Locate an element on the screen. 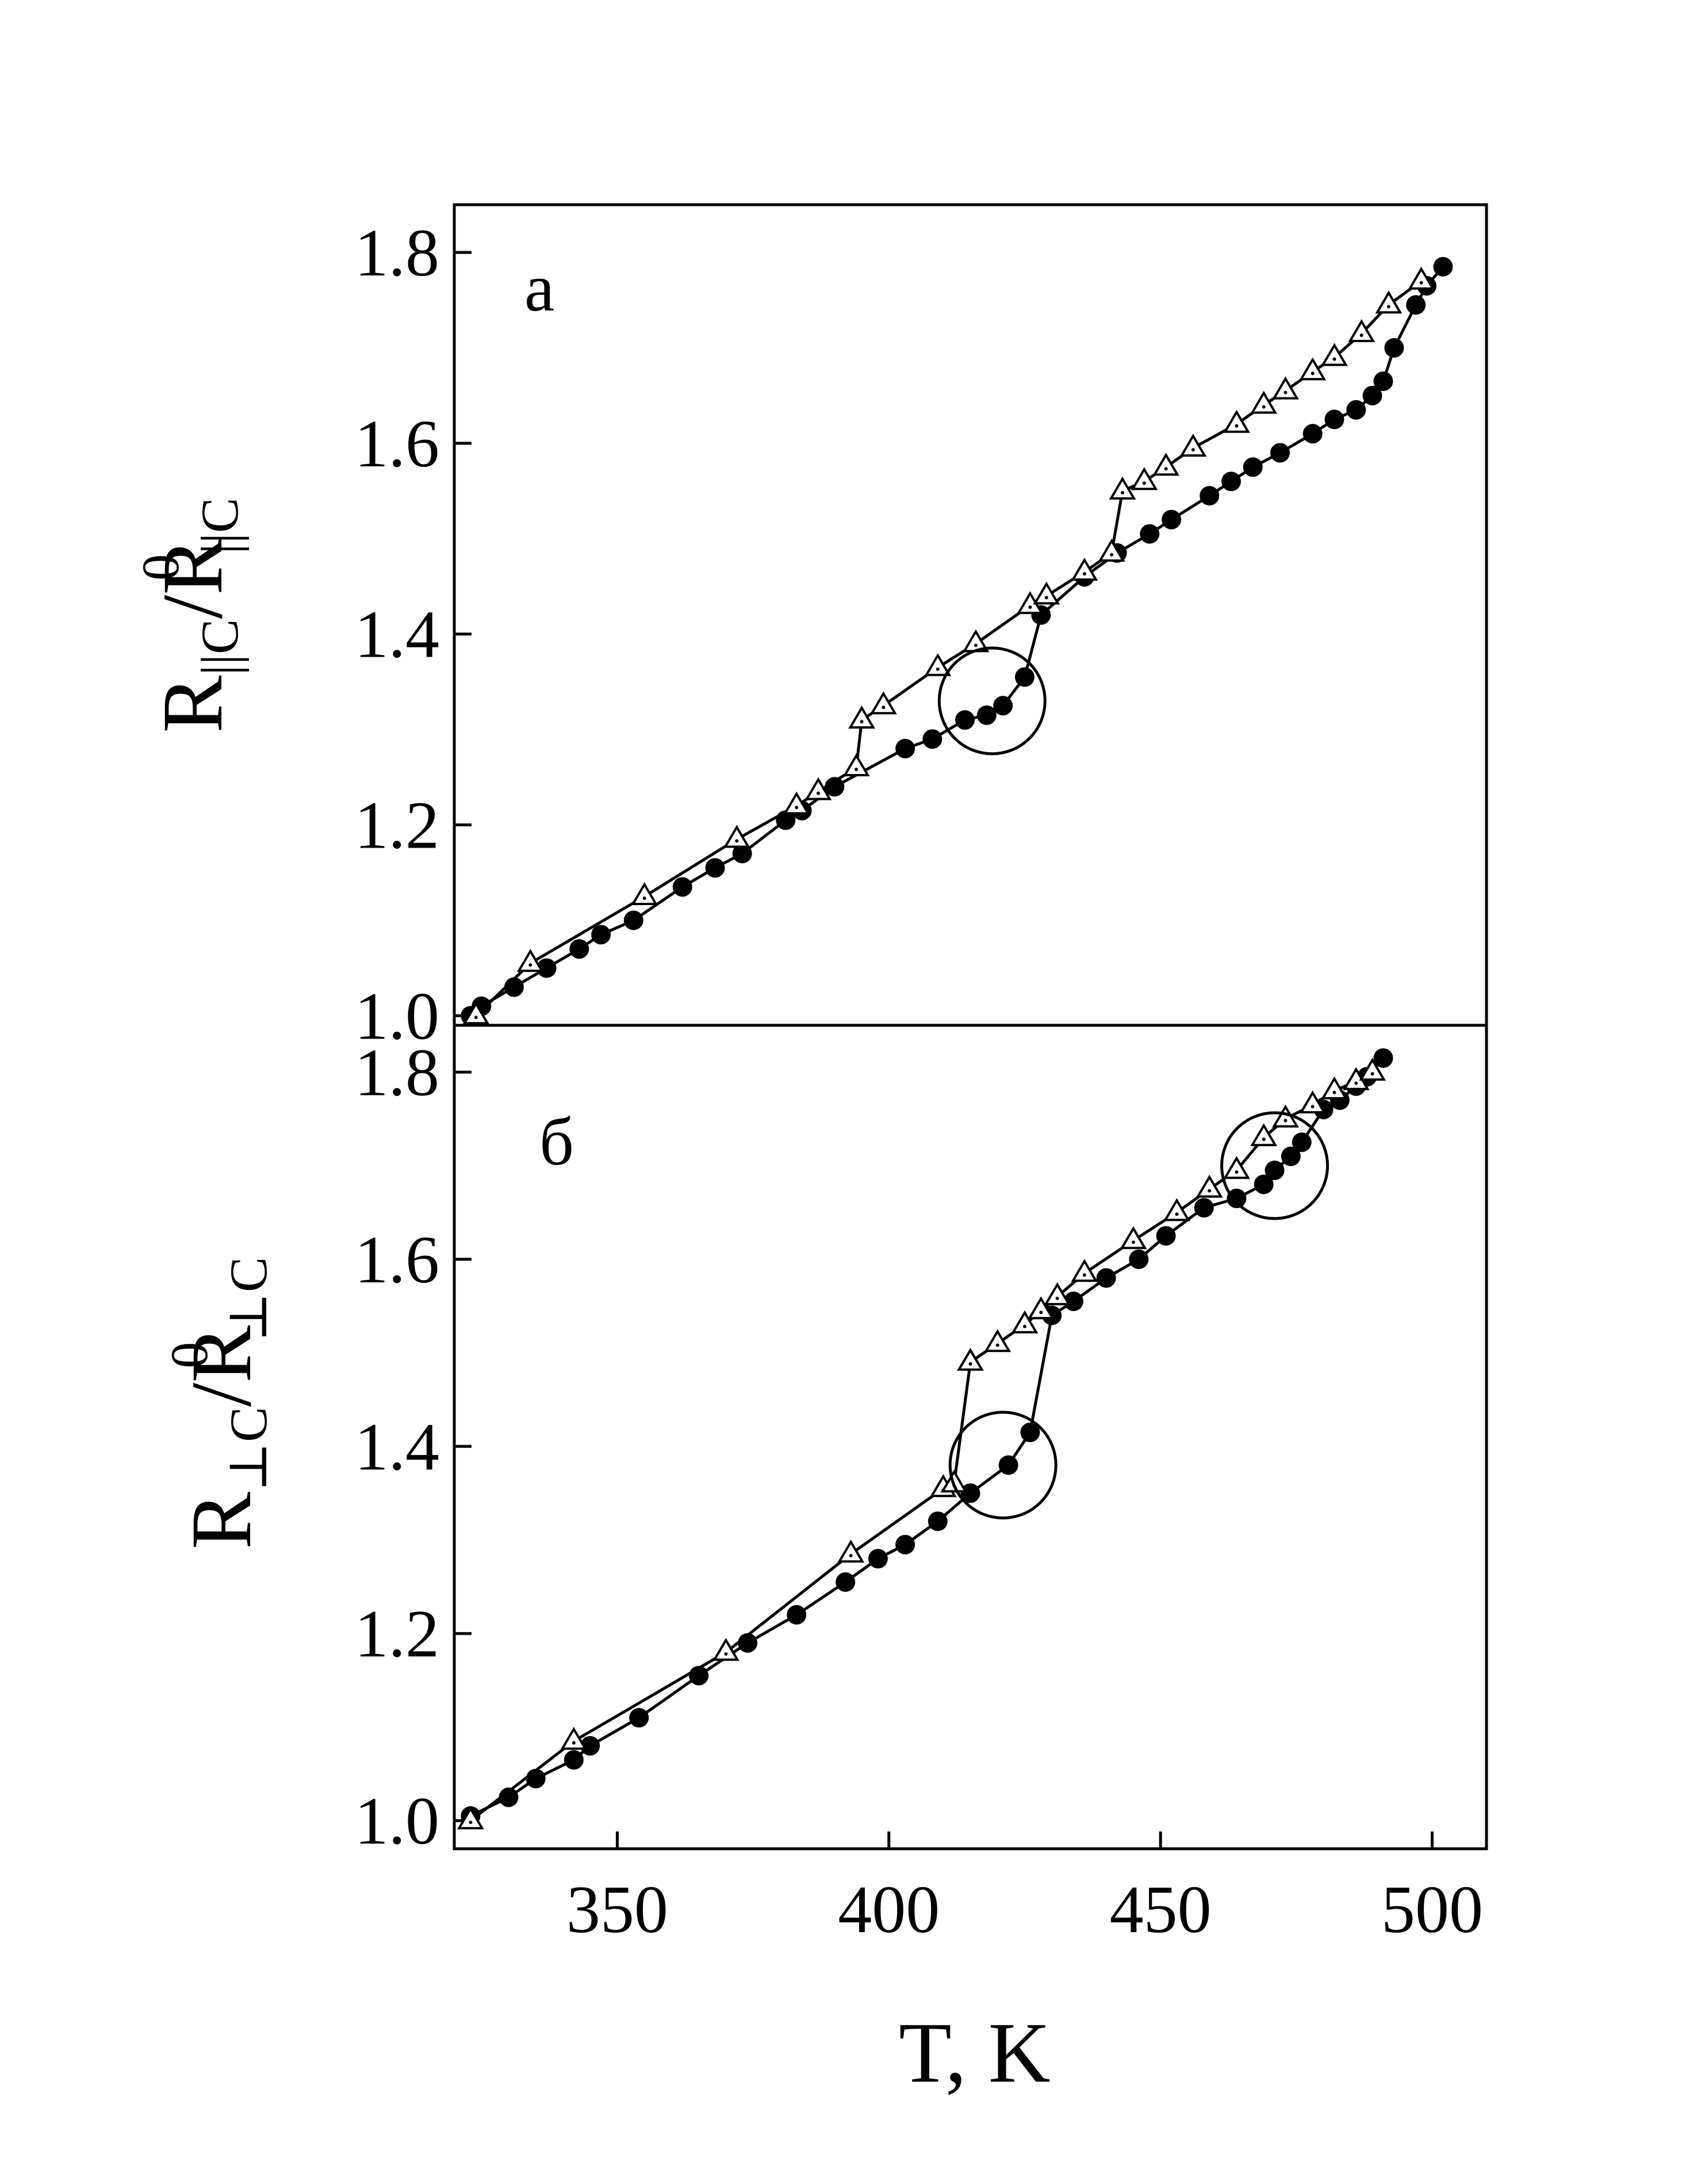 The height and width of the screenshot is (2184, 1682). panel-b-letter: б is located at coordinates (556, 1141).